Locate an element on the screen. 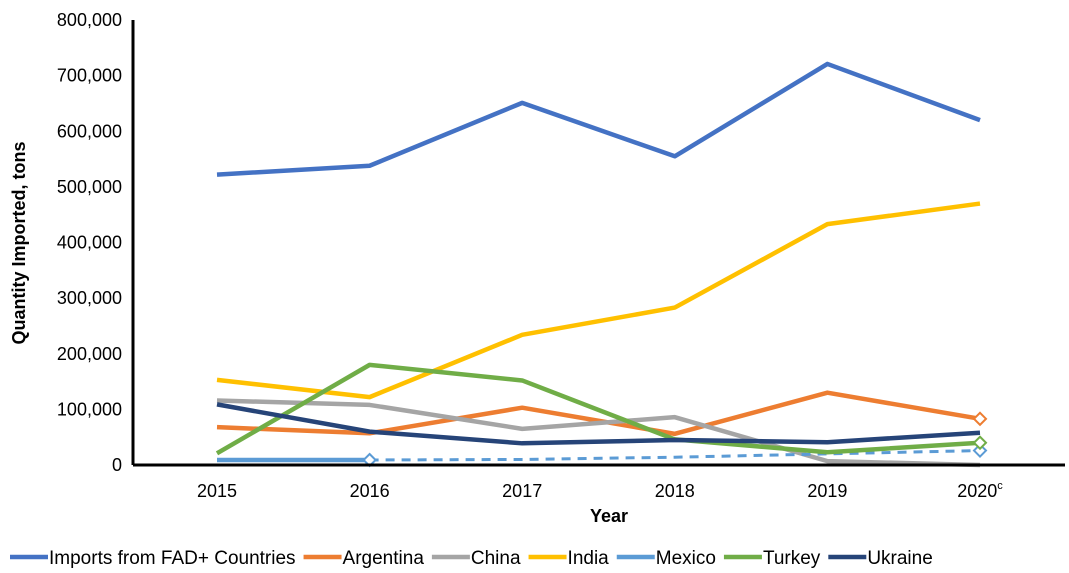 The height and width of the screenshot is (573, 1069). y-tick-label: 200,000 is located at coordinates (89, 354).